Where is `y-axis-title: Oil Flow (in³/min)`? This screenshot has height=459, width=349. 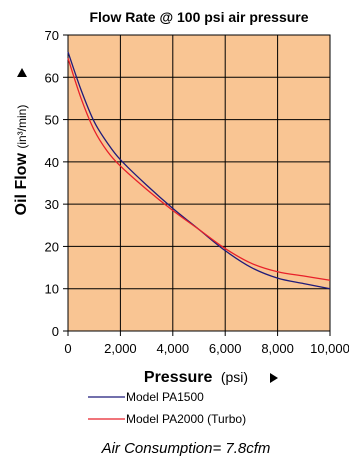 y-axis-title: Oil Flow (in³/min) is located at coordinates (21, 160).